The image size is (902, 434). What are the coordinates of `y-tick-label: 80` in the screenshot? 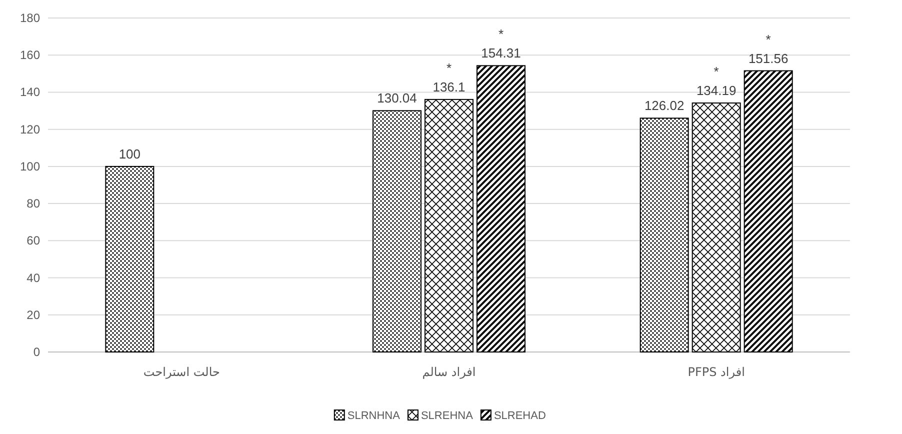 It's located at (33, 203).